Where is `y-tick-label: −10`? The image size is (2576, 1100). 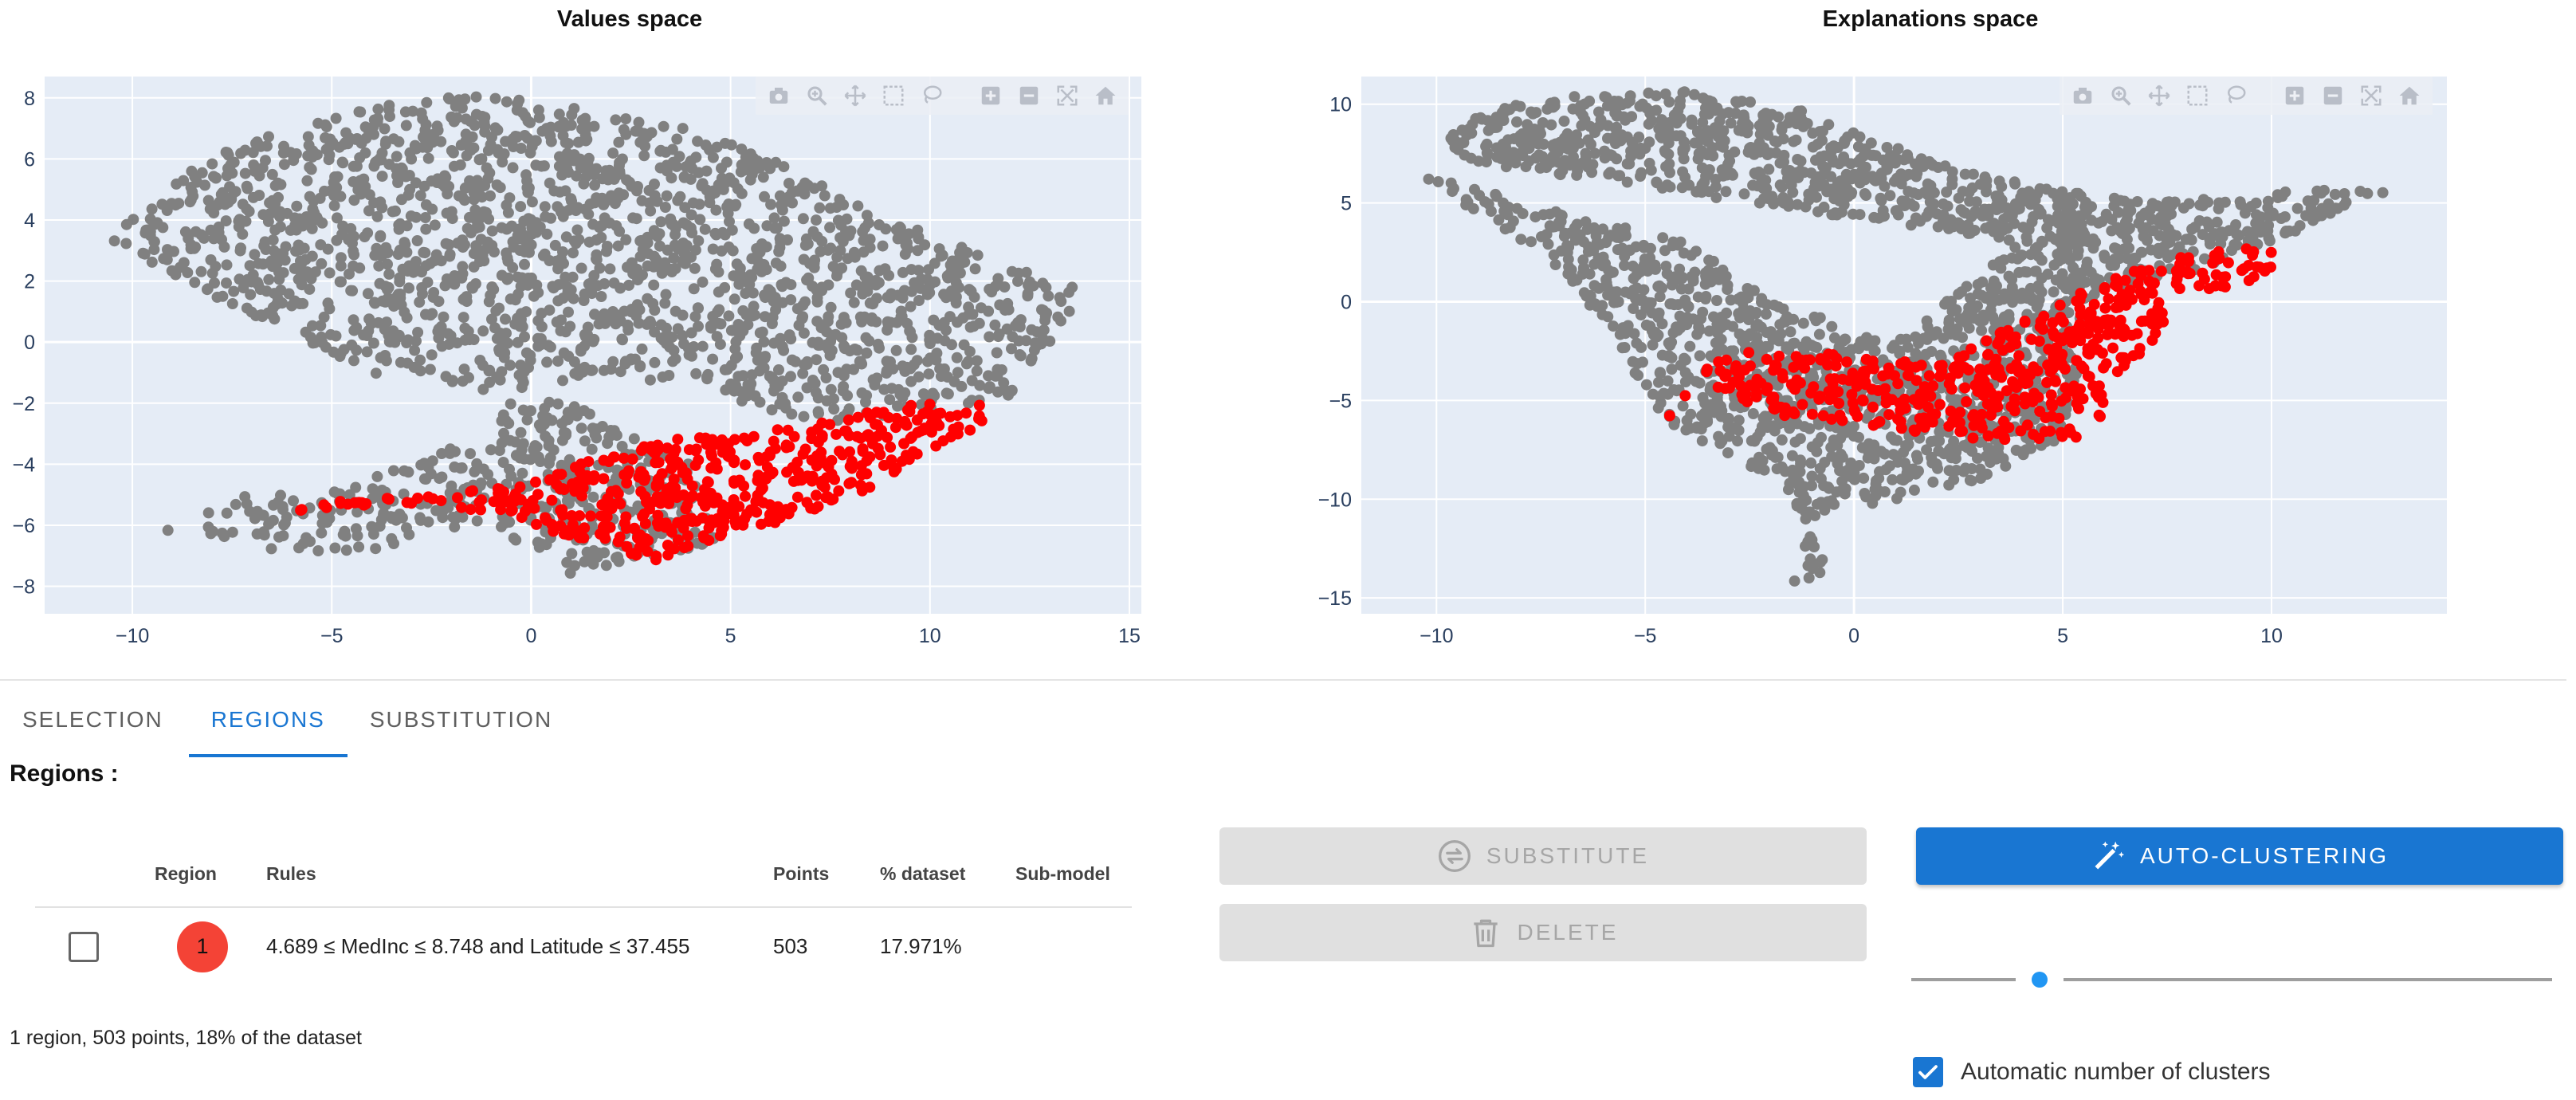
y-tick-label: −10 is located at coordinates (1335, 500).